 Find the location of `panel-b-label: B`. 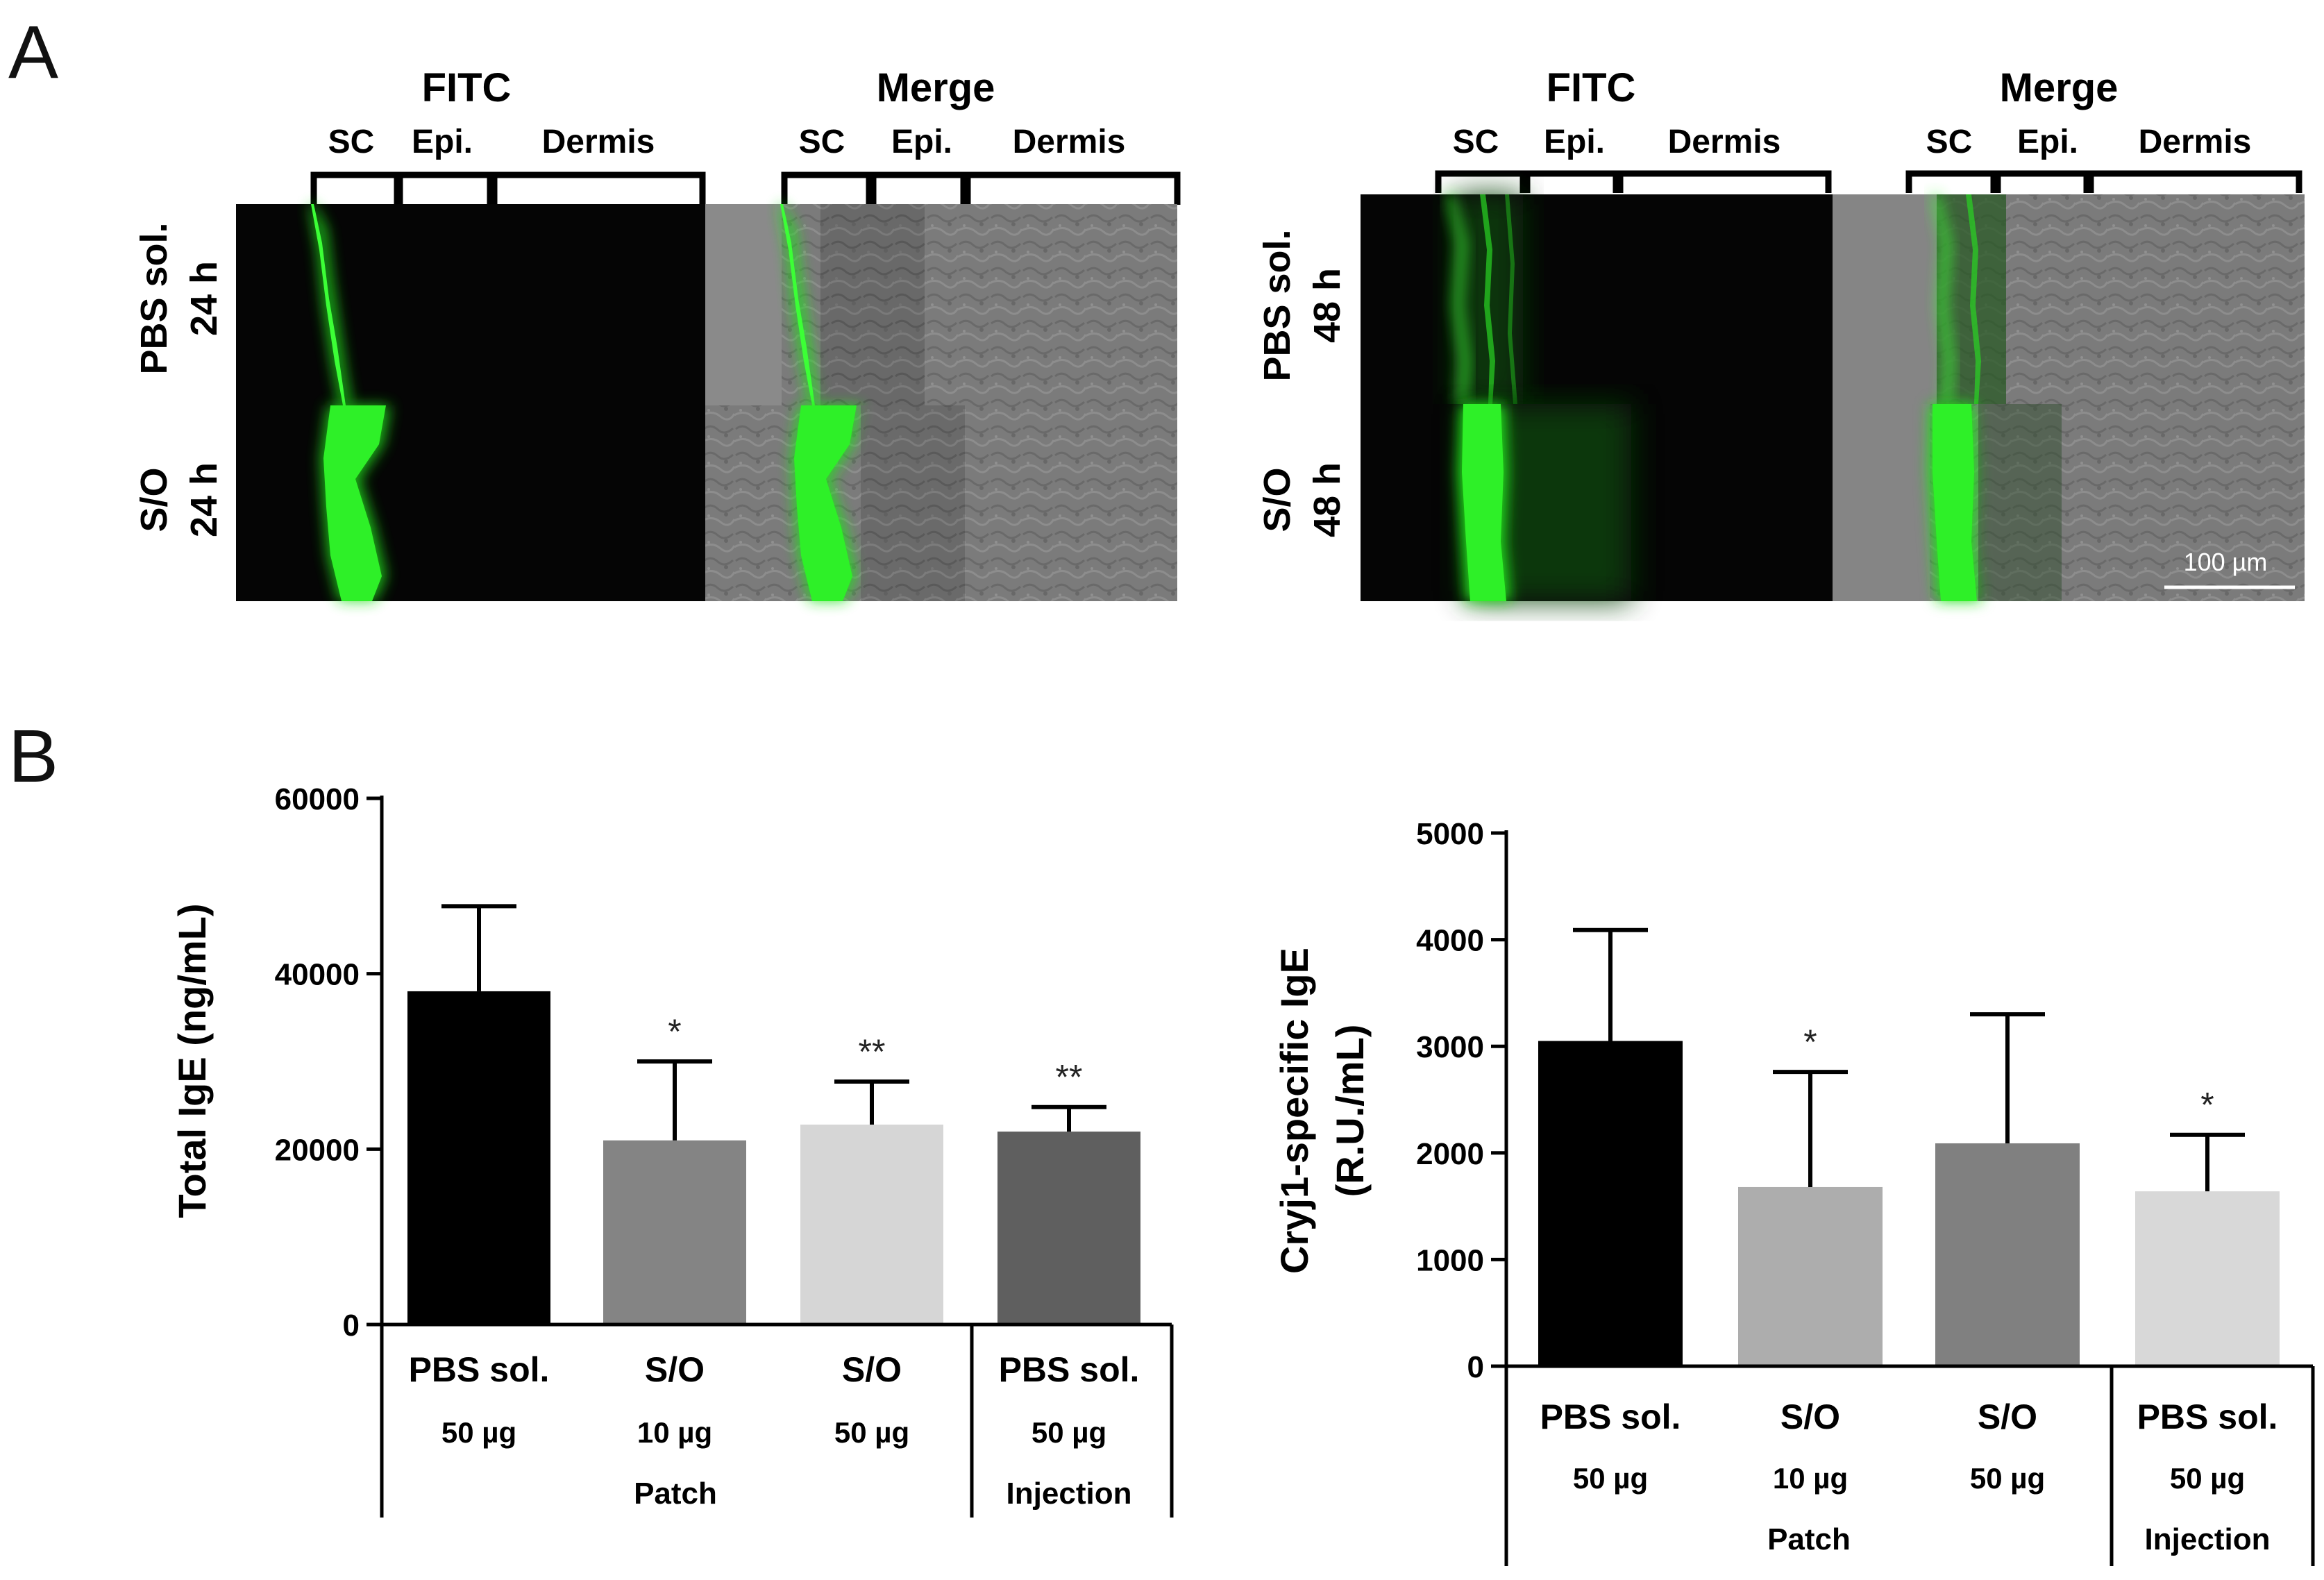

panel-b-label: B is located at coordinates (33, 756).